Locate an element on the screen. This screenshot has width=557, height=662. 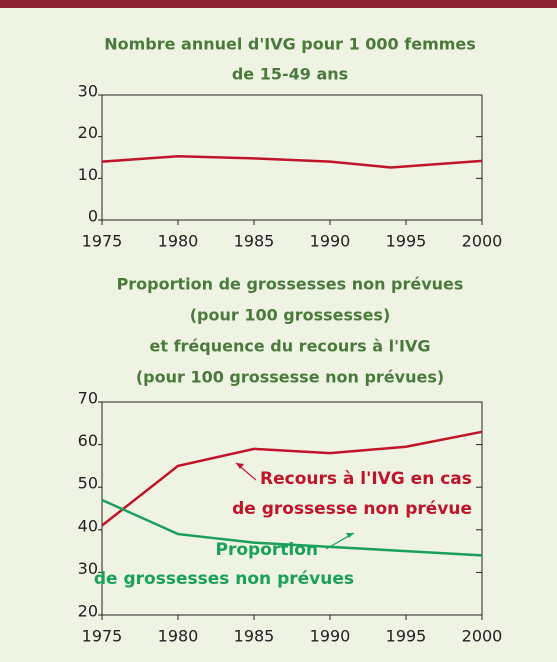
series-label: Recours à l'IVG en cas is located at coordinates (366, 479).